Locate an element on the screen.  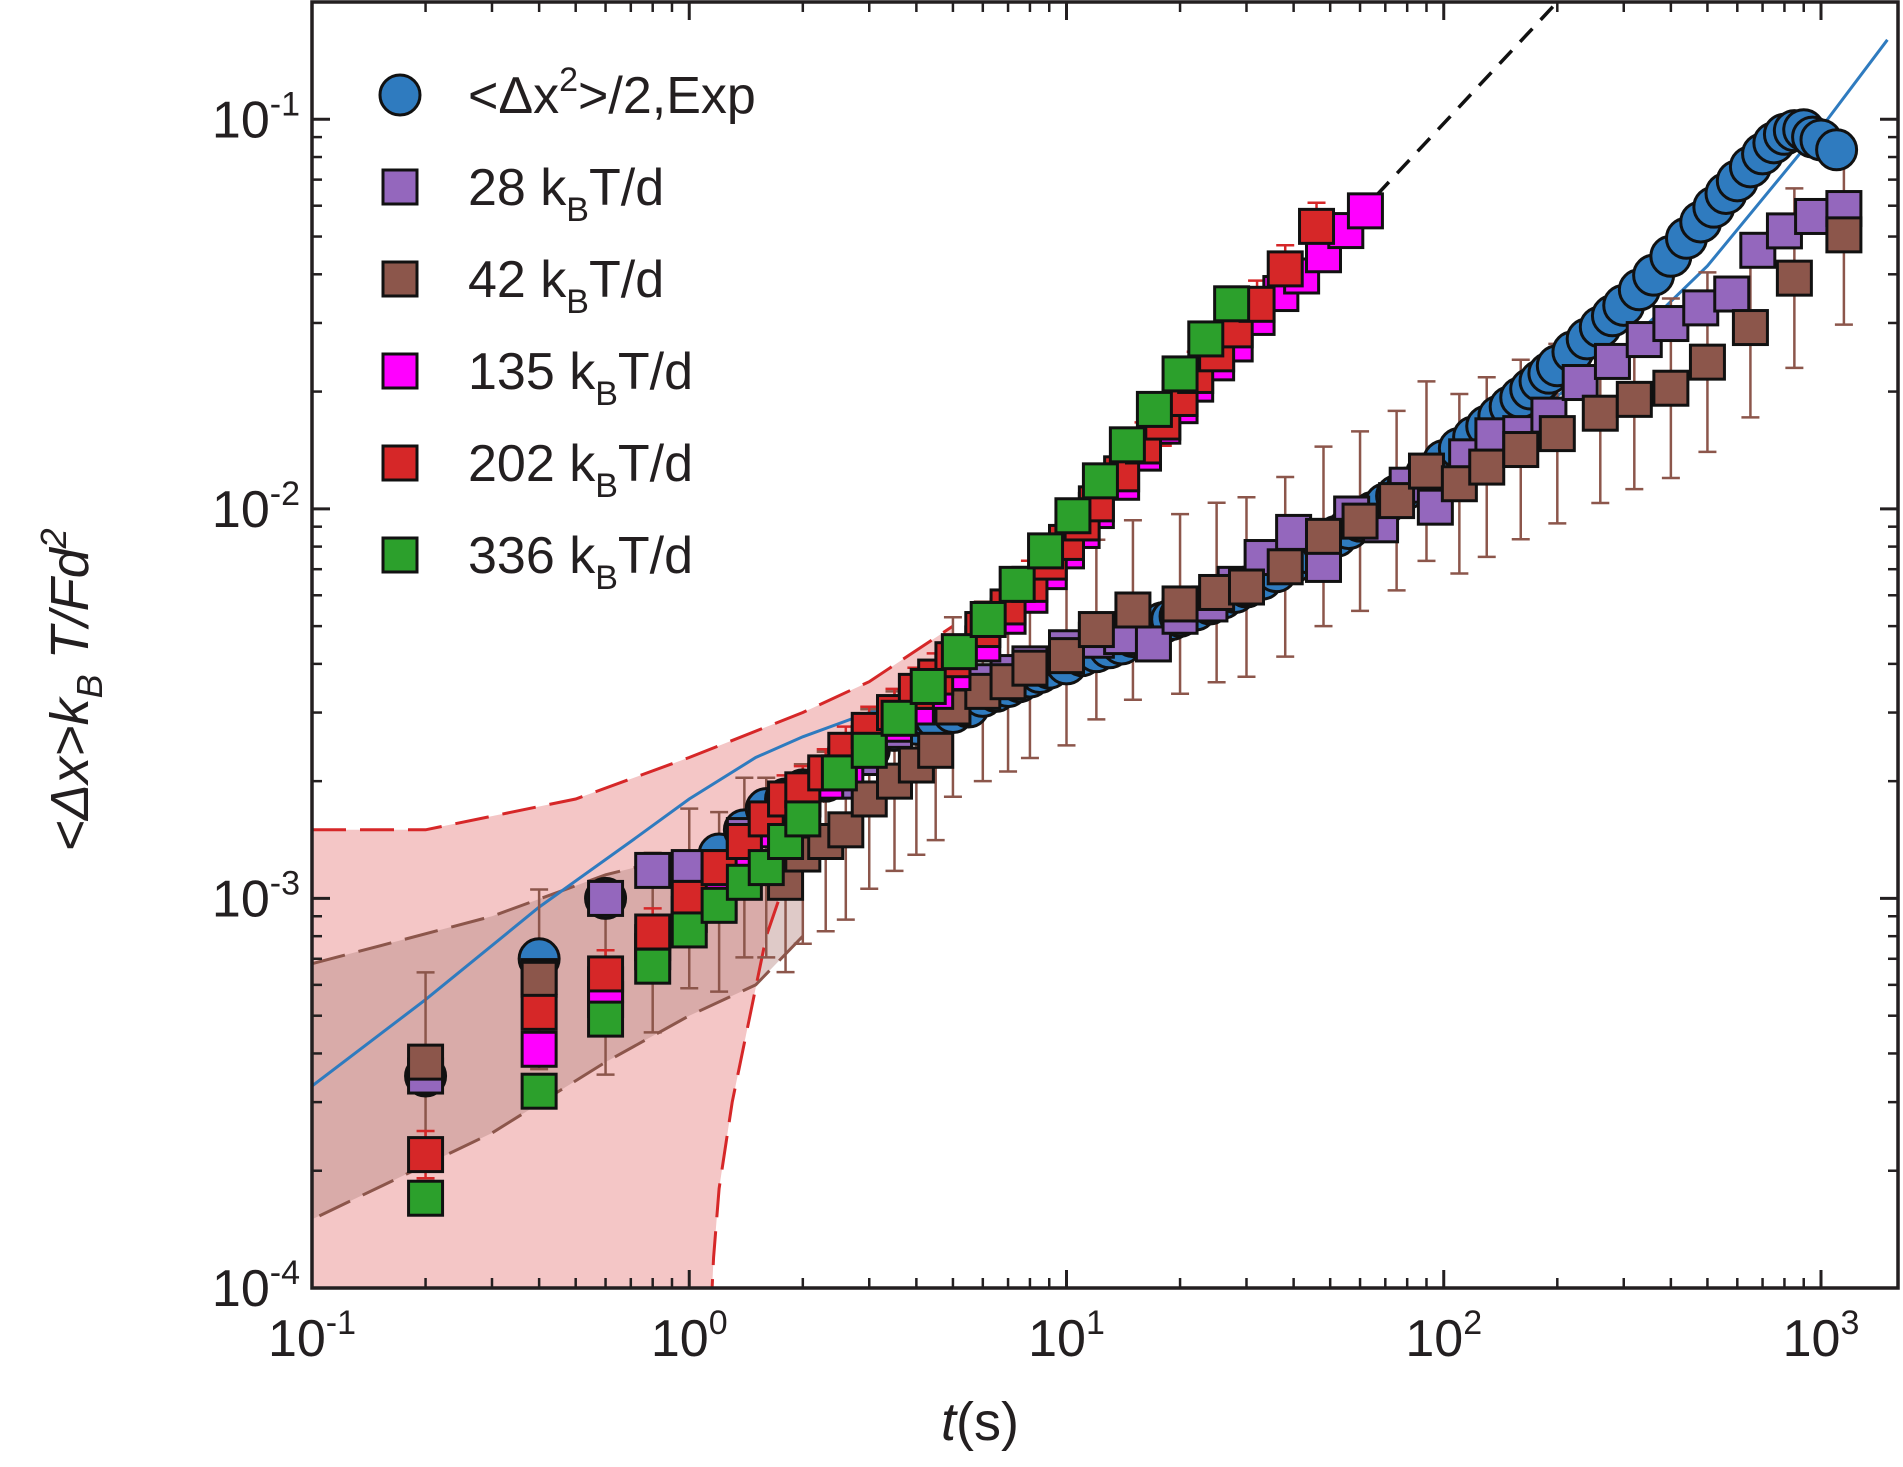
legend-marker-s42 is located at coordinates (400, 279).